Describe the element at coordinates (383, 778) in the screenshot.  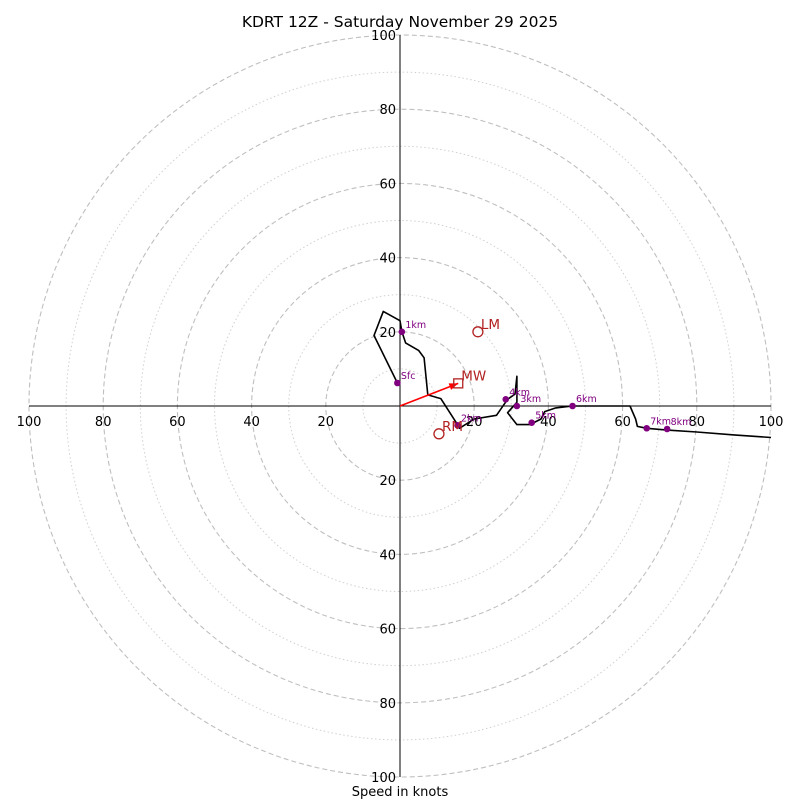
I see `tick-bottom-100: 100` at that location.